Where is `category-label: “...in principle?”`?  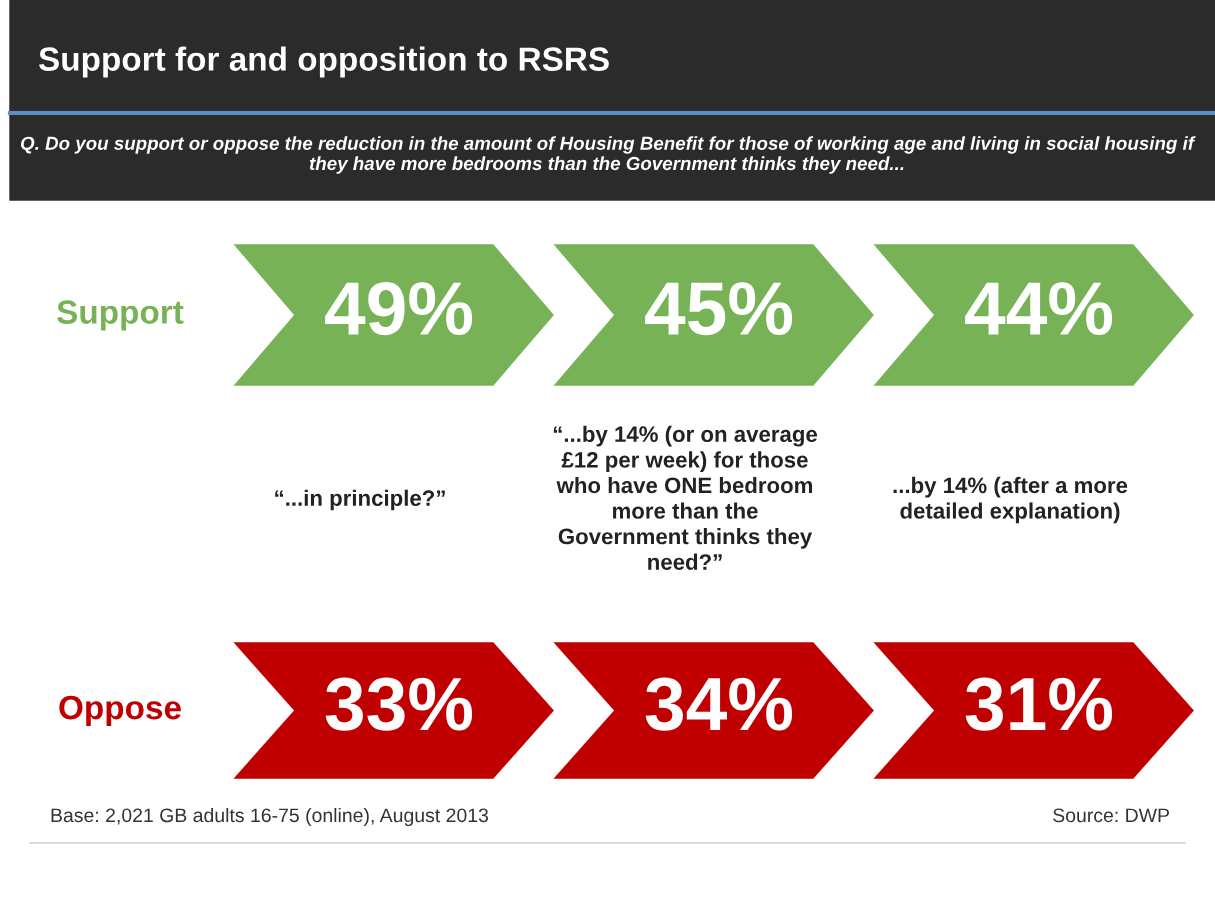
category-label: “...in principle?” is located at coordinates (360, 500).